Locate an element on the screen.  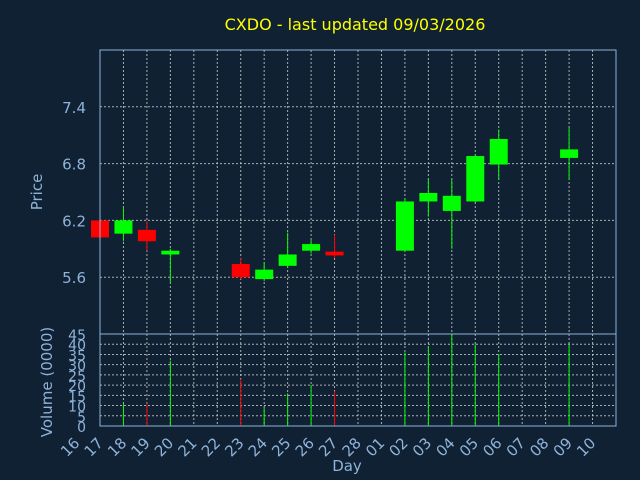
x-tick-label: 02 is located at coordinates (399, 447).